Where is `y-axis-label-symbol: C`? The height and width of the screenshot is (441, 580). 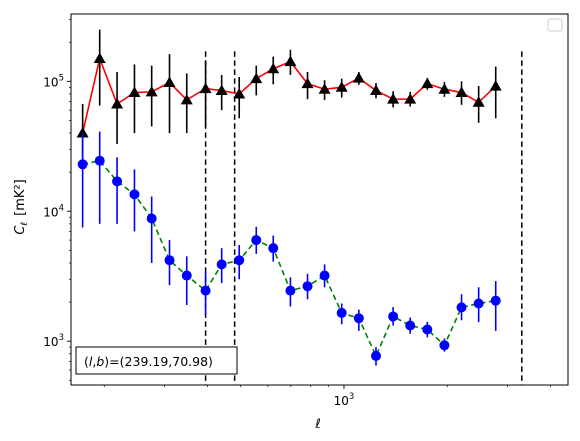 y-axis-label-symbol: C is located at coordinates (20, 230).